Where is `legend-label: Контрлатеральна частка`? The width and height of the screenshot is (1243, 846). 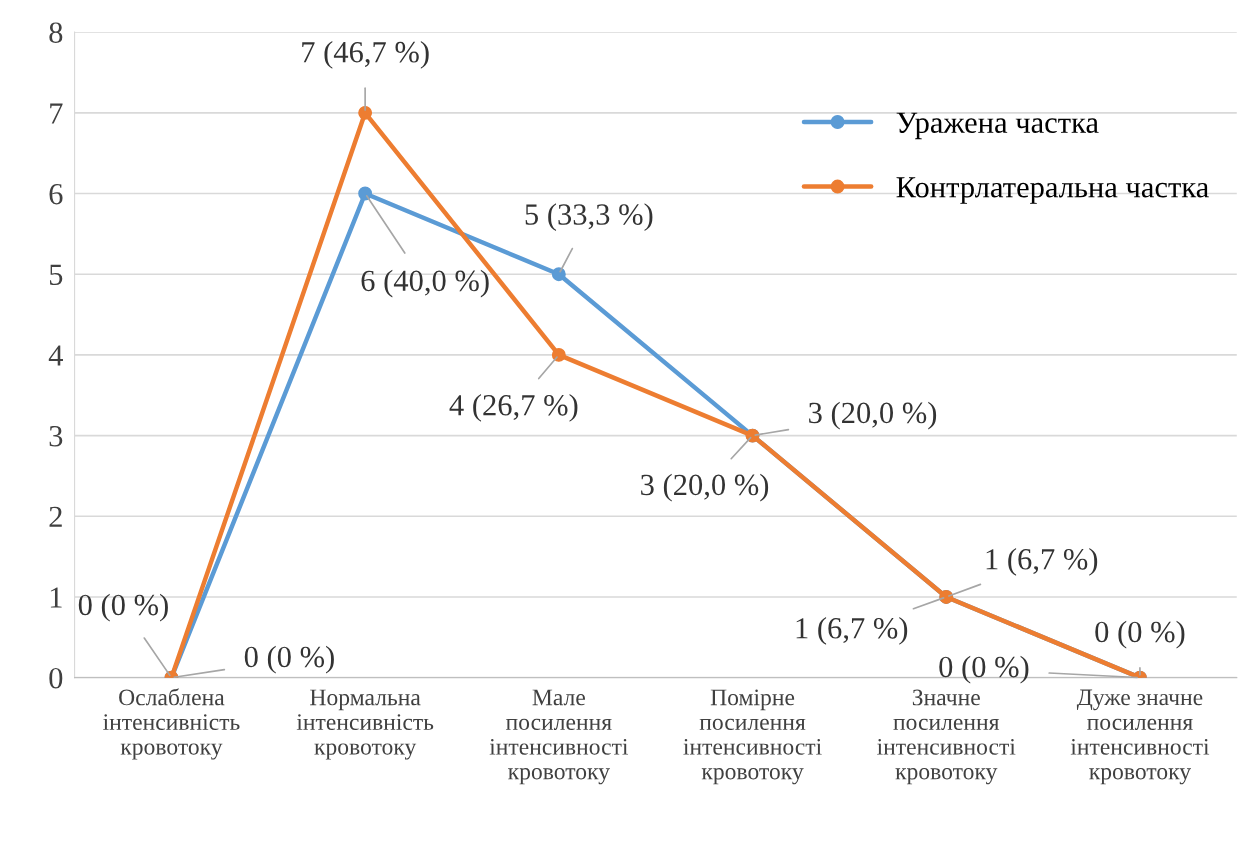
legend-label: Контрлатеральна частка is located at coordinates (1052, 190).